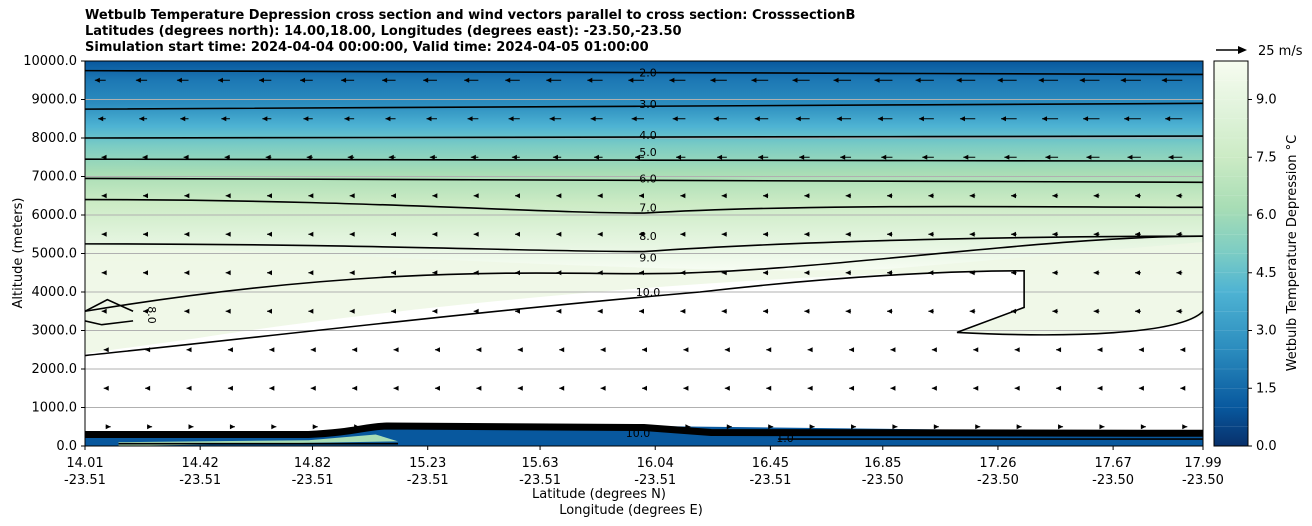  Describe the element at coordinates (1266, 157) in the screenshot. I see `colorbar-tick-label: 7.5` at that location.